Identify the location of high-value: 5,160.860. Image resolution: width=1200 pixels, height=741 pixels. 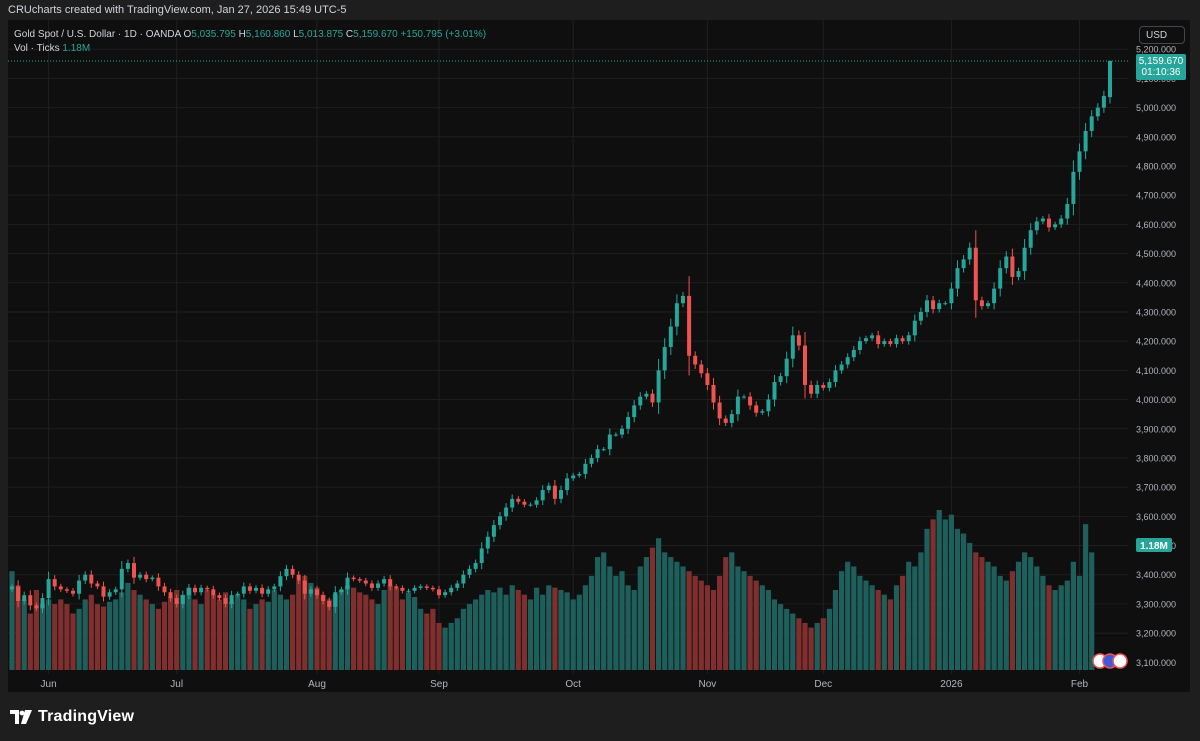
(268, 34).